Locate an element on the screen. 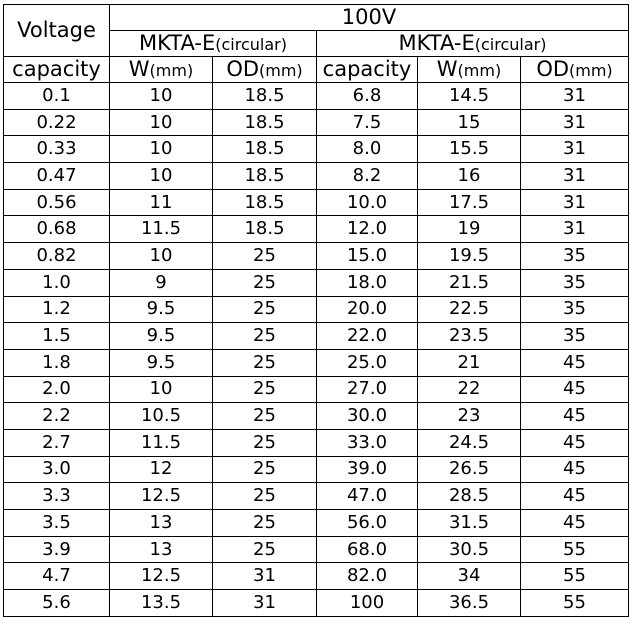  w-cell: 21 is located at coordinates (469, 362).